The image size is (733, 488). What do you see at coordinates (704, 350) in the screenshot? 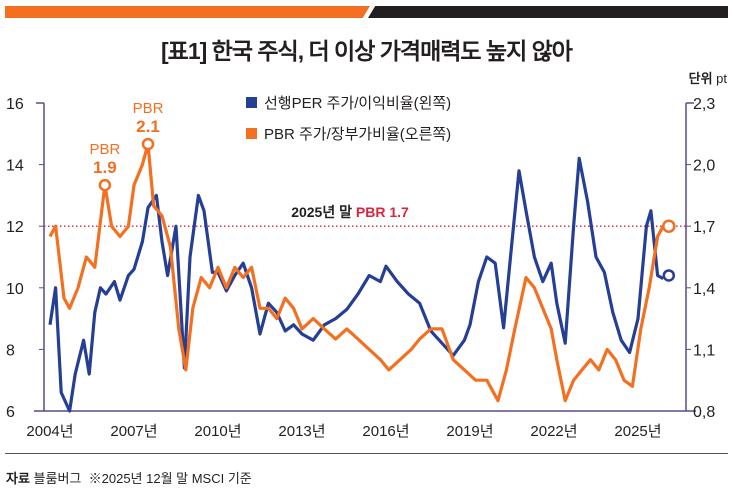
I see `right-tick-label: 1,1` at bounding box center [704, 350].